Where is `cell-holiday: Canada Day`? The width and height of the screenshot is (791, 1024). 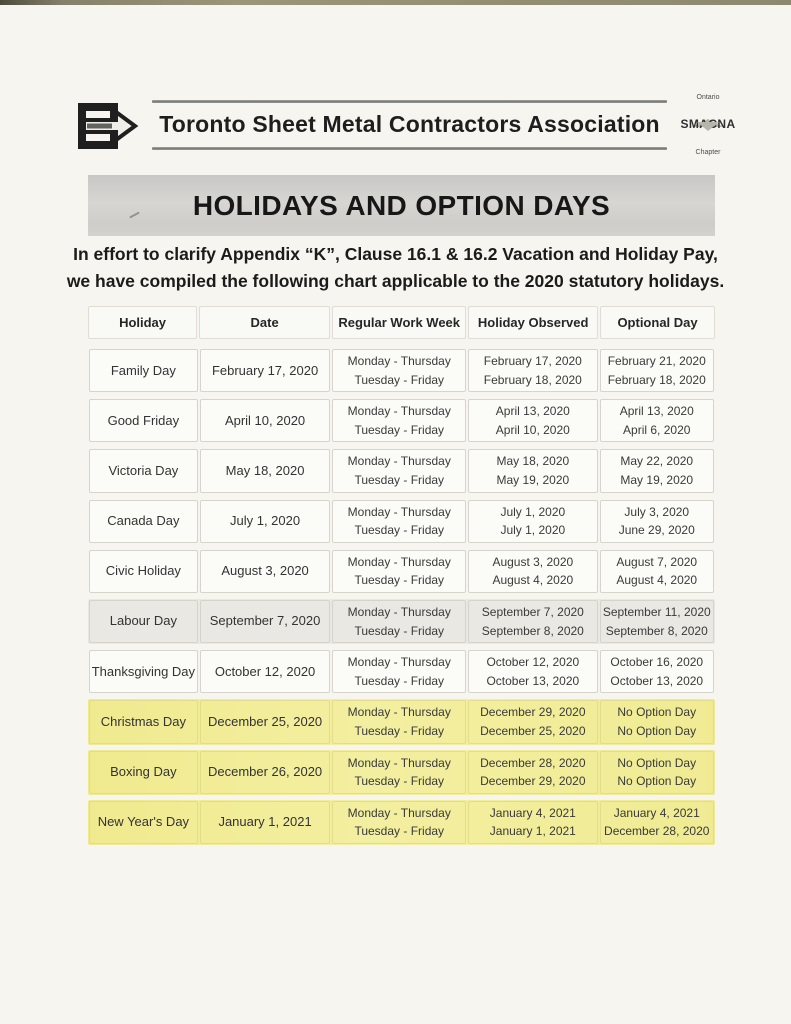
cell-holiday: Canada Day is located at coordinates (143, 521).